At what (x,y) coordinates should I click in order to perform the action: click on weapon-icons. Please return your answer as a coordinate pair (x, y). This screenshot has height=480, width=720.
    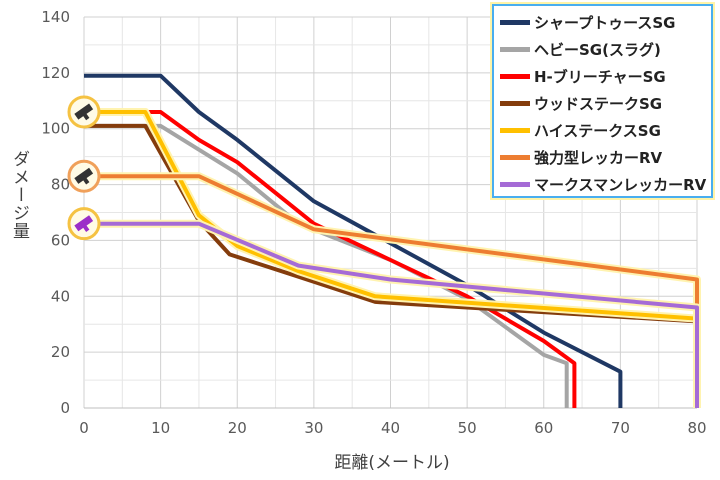
    Looking at the image, I should click on (84, 168).